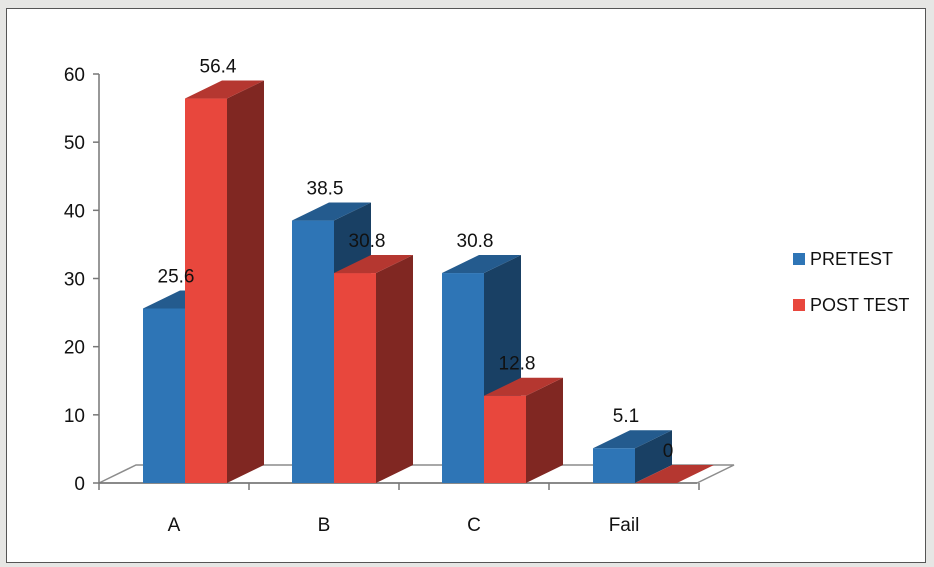  What do you see at coordinates (851, 259) in the screenshot?
I see `legend-label: PRETEST` at bounding box center [851, 259].